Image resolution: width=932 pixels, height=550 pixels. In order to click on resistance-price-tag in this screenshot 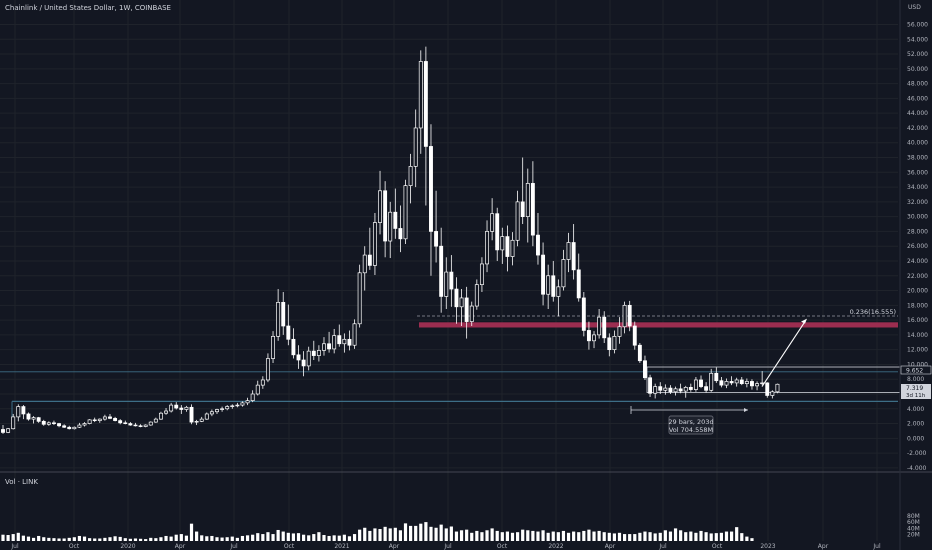, I will do `click(916, 370)`.